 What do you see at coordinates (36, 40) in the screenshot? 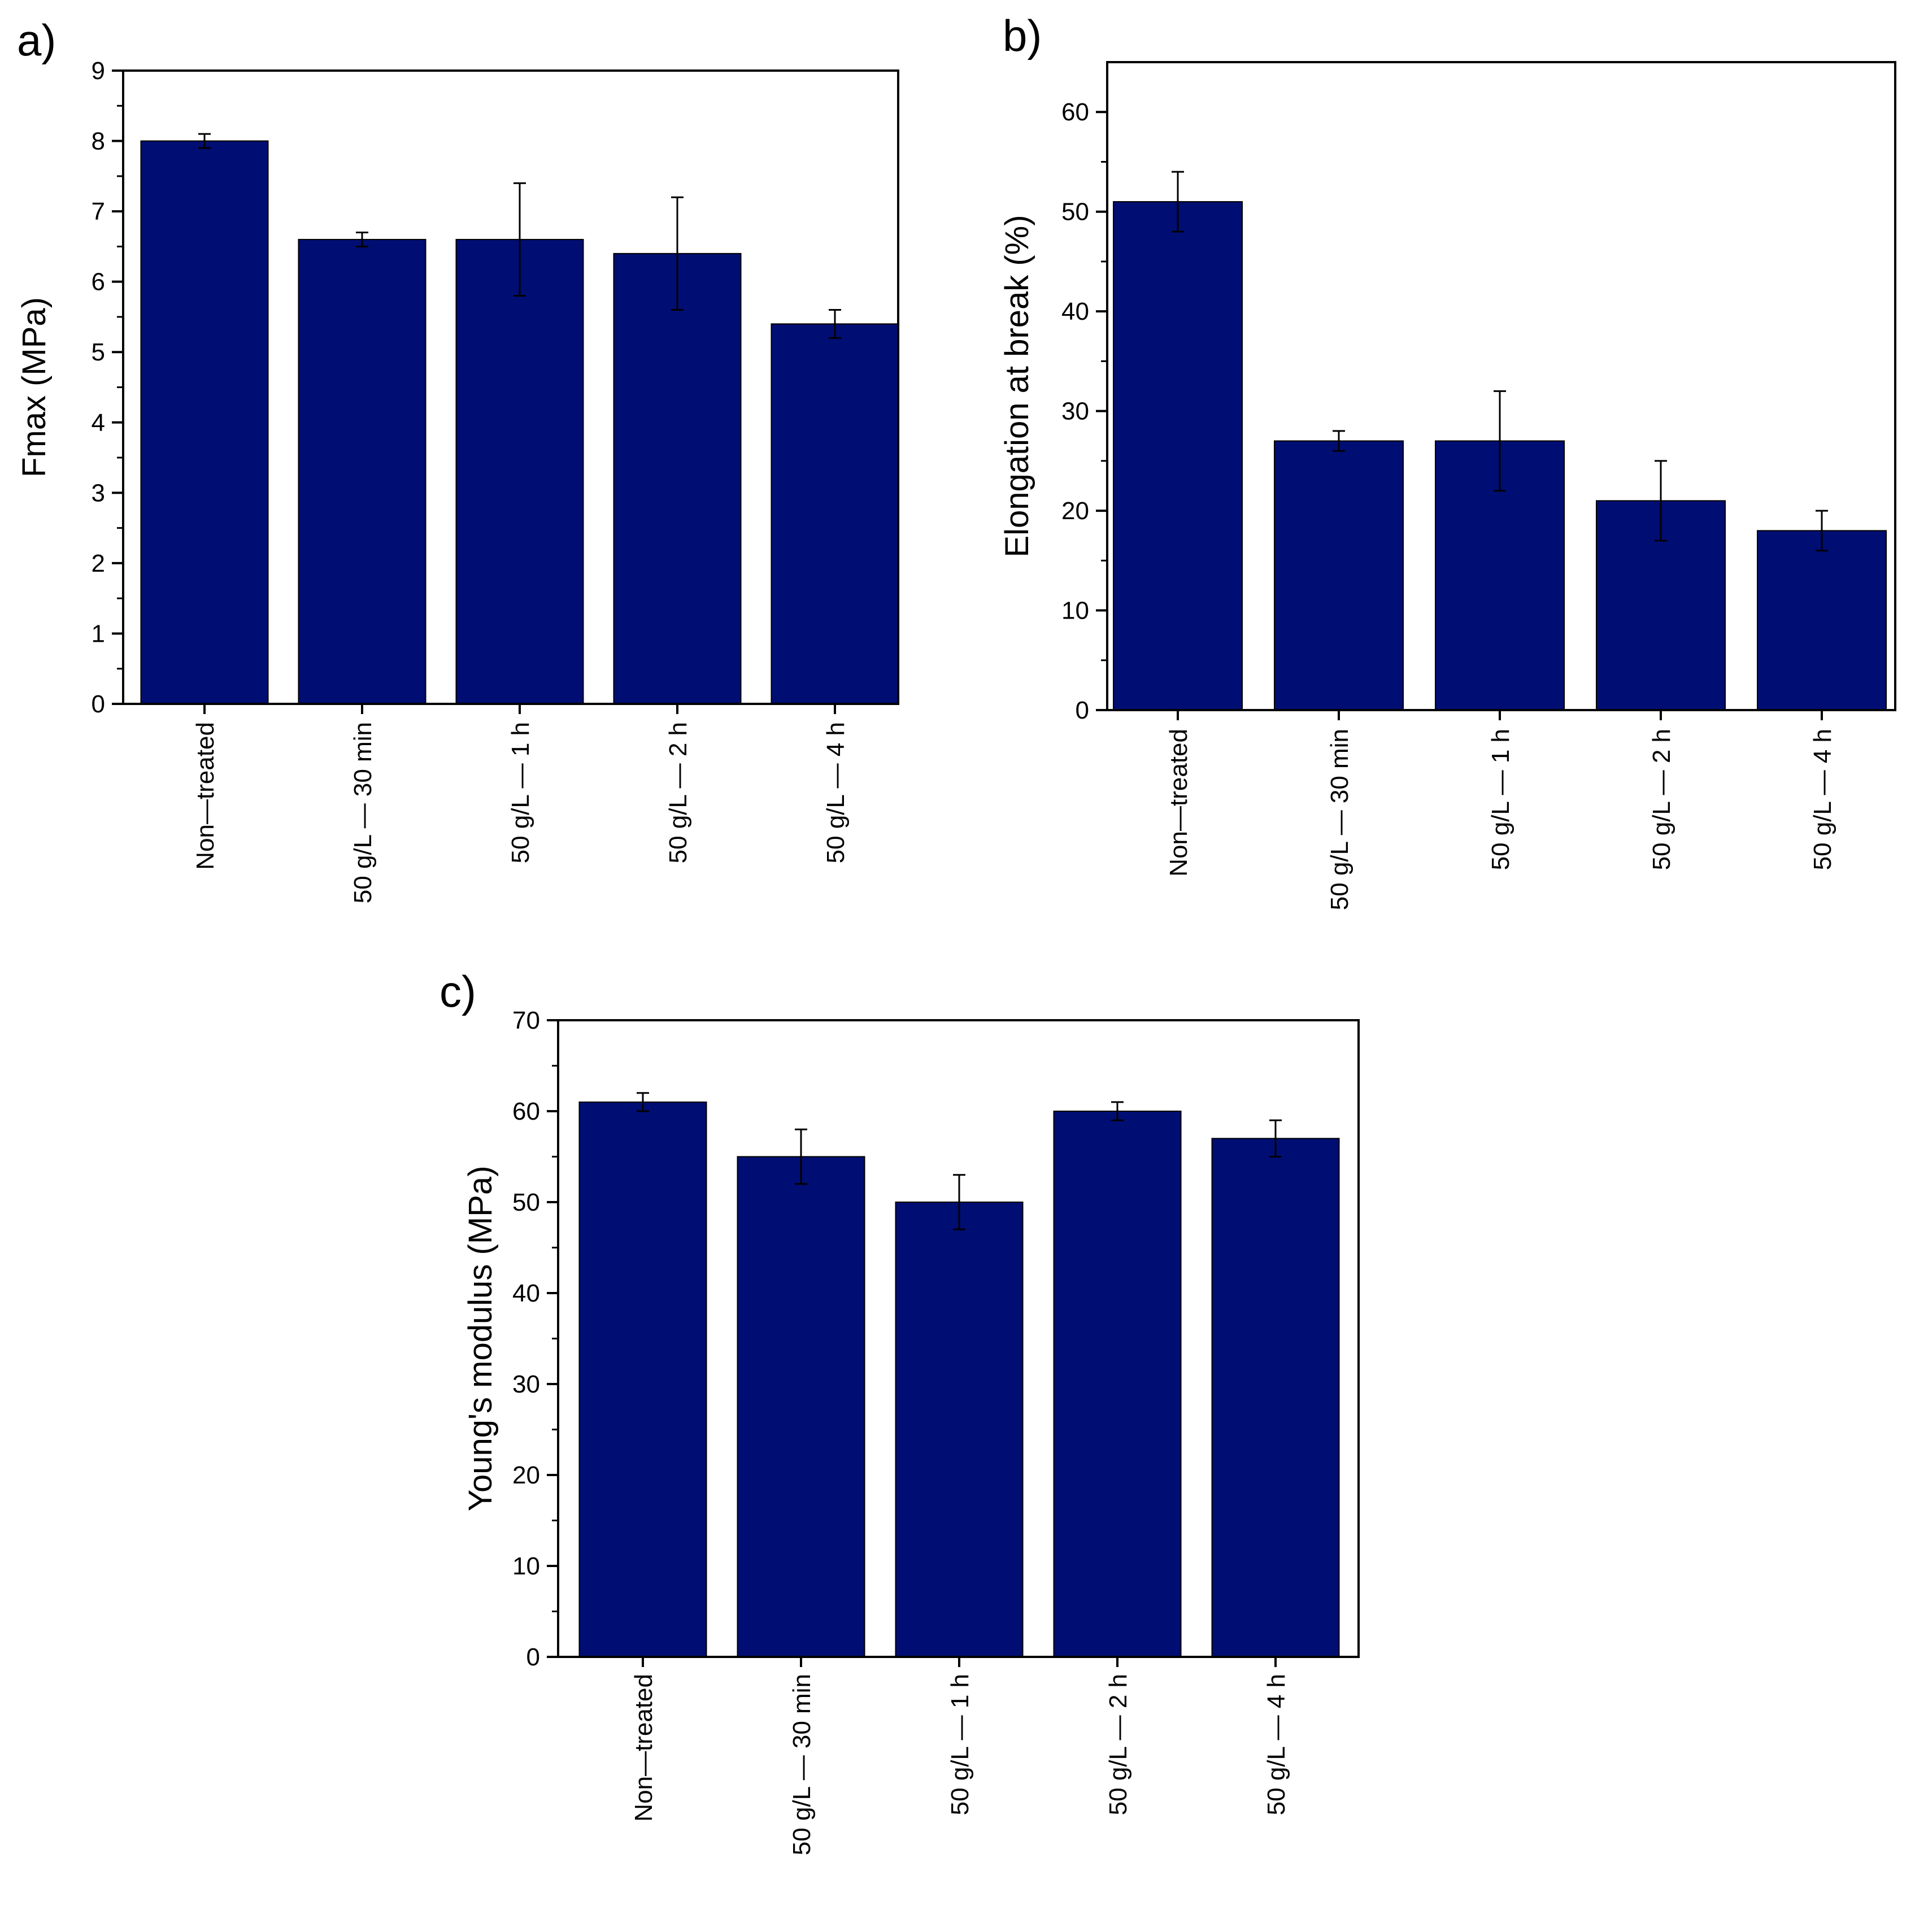
I see `panel-label: a)` at bounding box center [36, 40].